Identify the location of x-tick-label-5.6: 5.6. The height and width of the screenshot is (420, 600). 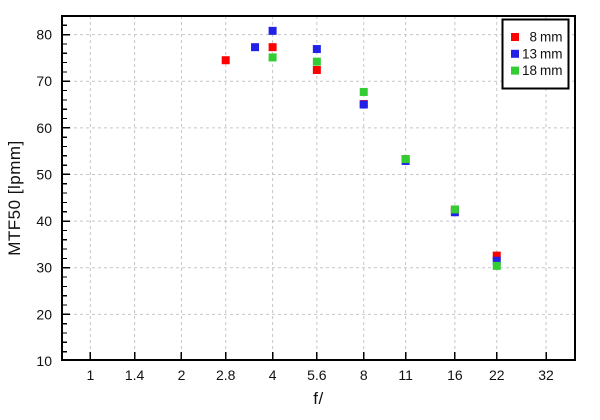
(317, 375).